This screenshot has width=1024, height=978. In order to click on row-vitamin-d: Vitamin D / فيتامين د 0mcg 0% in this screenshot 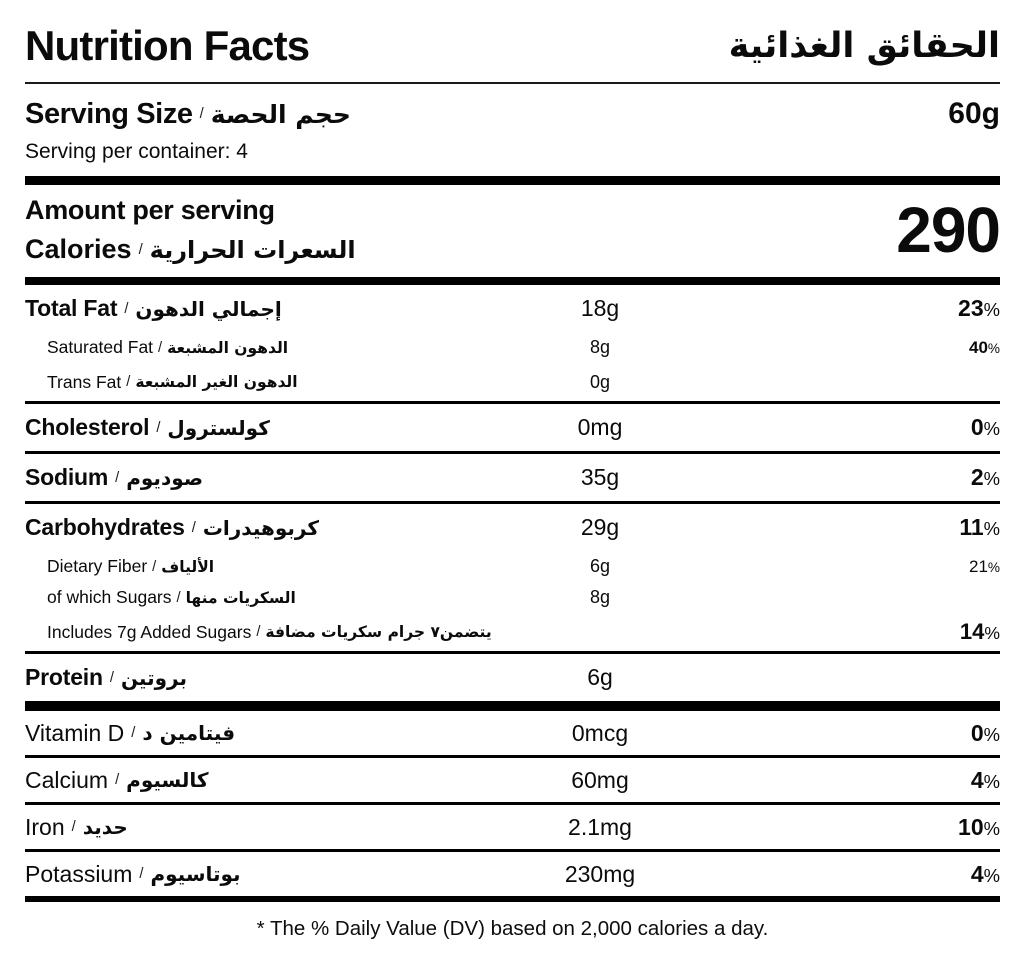, I will do `click(512, 733)`.